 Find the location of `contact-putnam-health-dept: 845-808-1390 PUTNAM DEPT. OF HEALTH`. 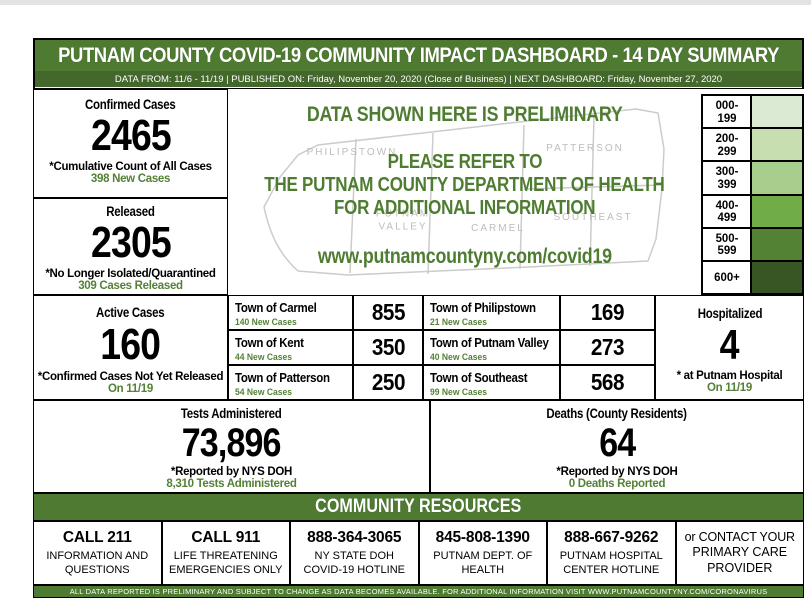

contact-putnam-health-dept: 845-808-1390 PUTNAM DEPT. OF HEALTH is located at coordinates (482, 553).